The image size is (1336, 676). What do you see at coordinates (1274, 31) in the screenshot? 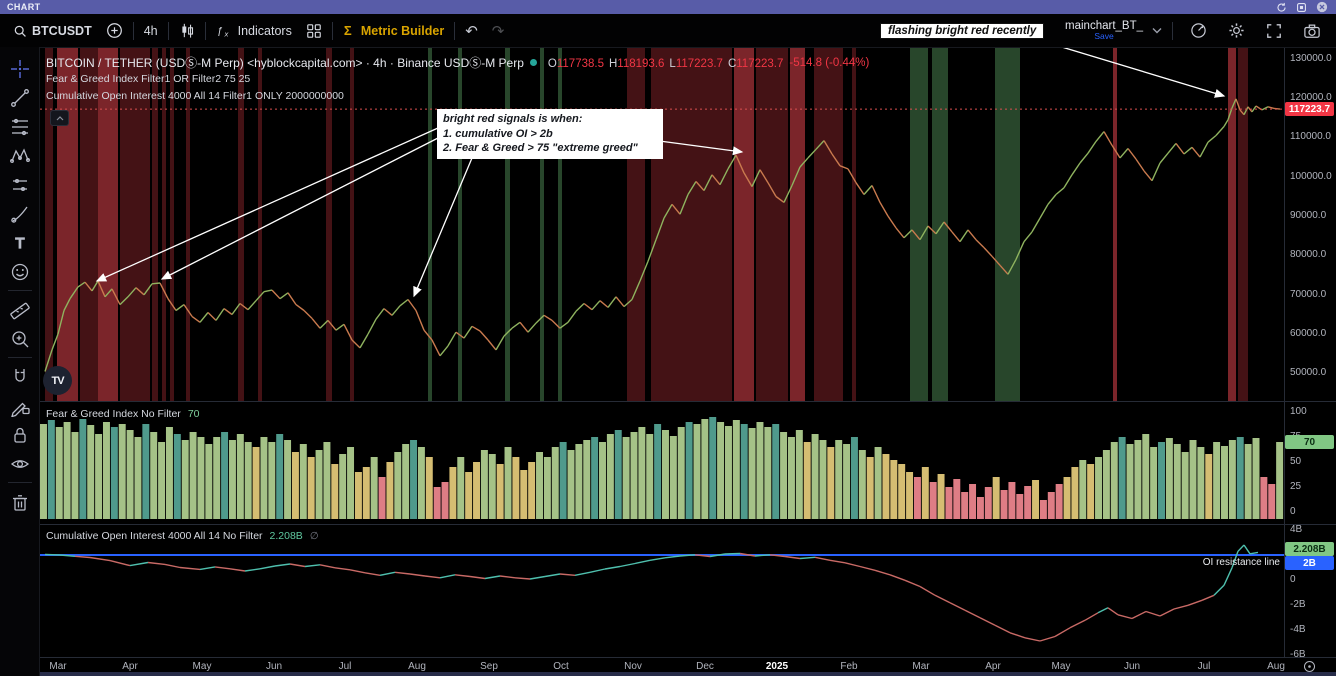
I see `fullscreen-button` at bounding box center [1274, 31].